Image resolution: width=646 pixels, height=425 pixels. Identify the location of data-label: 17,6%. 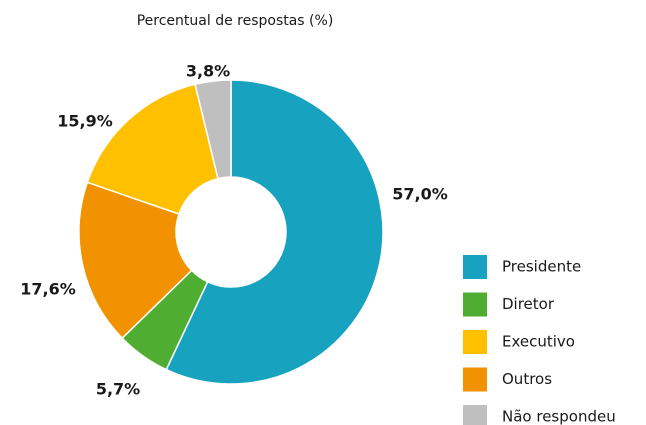
(48, 289).